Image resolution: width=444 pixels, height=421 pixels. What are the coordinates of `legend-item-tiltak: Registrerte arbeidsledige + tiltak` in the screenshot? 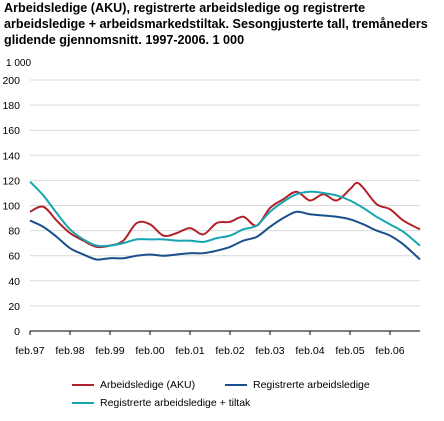 It's located at (161, 403).